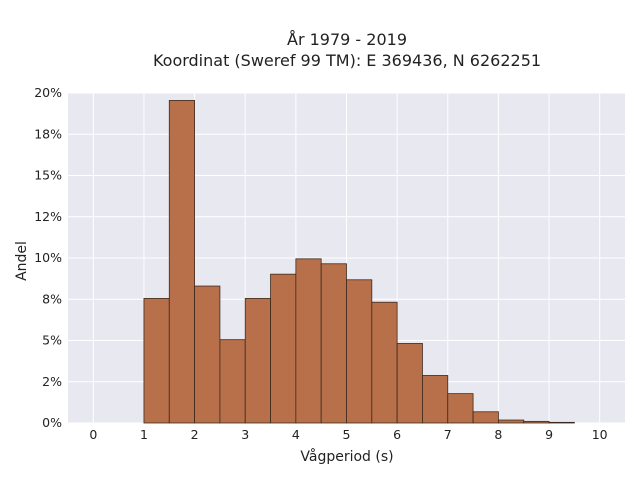 Image resolution: width=640 pixels, height=480 pixels. I want to click on y-tick-label: 5%, so click(52, 340).